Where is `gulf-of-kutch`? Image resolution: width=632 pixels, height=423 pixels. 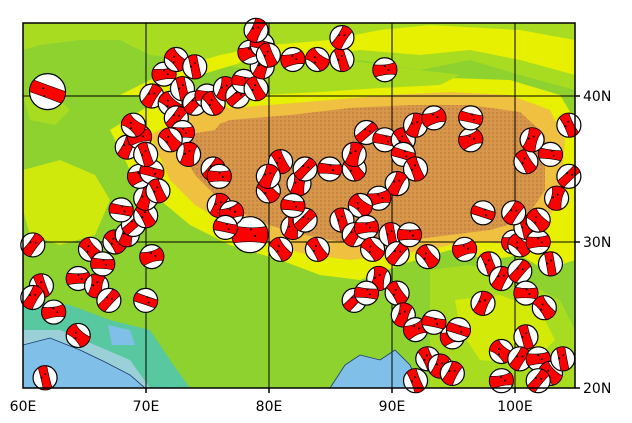
gulf-of-kutch is located at coordinates (121, 335).